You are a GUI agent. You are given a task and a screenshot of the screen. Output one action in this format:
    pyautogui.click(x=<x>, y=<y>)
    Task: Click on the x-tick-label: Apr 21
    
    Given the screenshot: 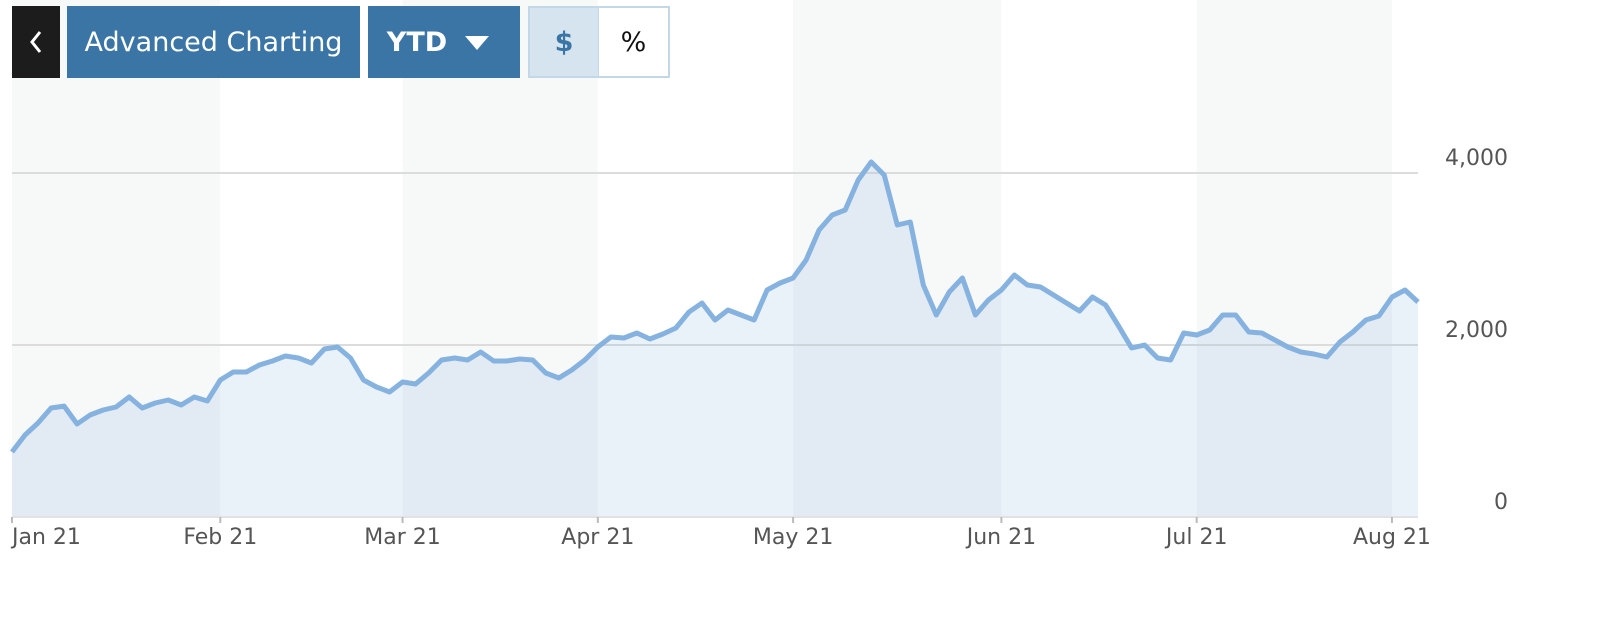 What is the action you would take?
    pyautogui.click(x=597, y=537)
    